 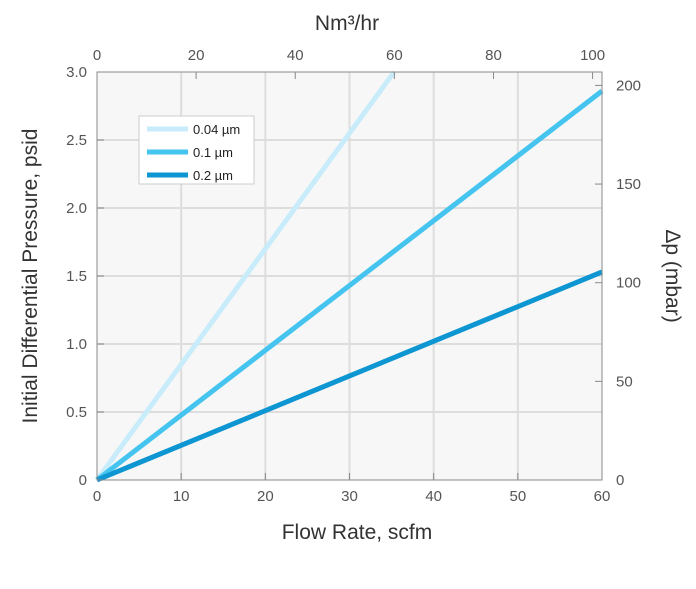 What do you see at coordinates (394, 55) in the screenshot?
I see `x2-tick-label: 60` at bounding box center [394, 55].